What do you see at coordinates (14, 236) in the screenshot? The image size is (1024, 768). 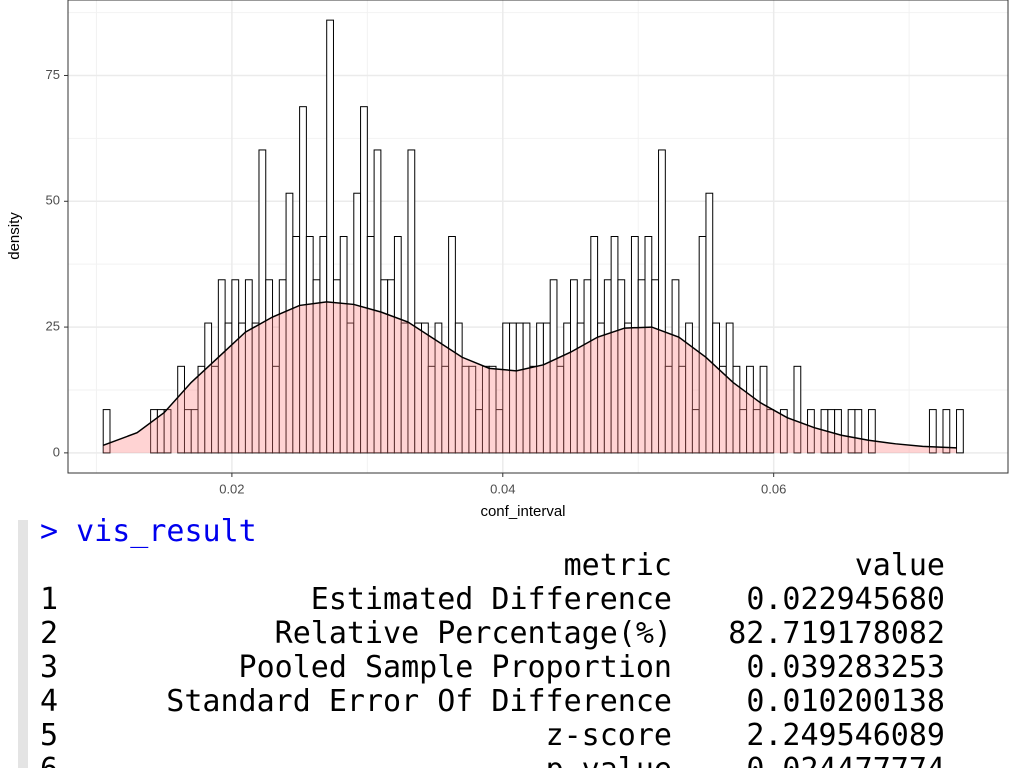 I see `y-axis-label: density` at bounding box center [14, 236].